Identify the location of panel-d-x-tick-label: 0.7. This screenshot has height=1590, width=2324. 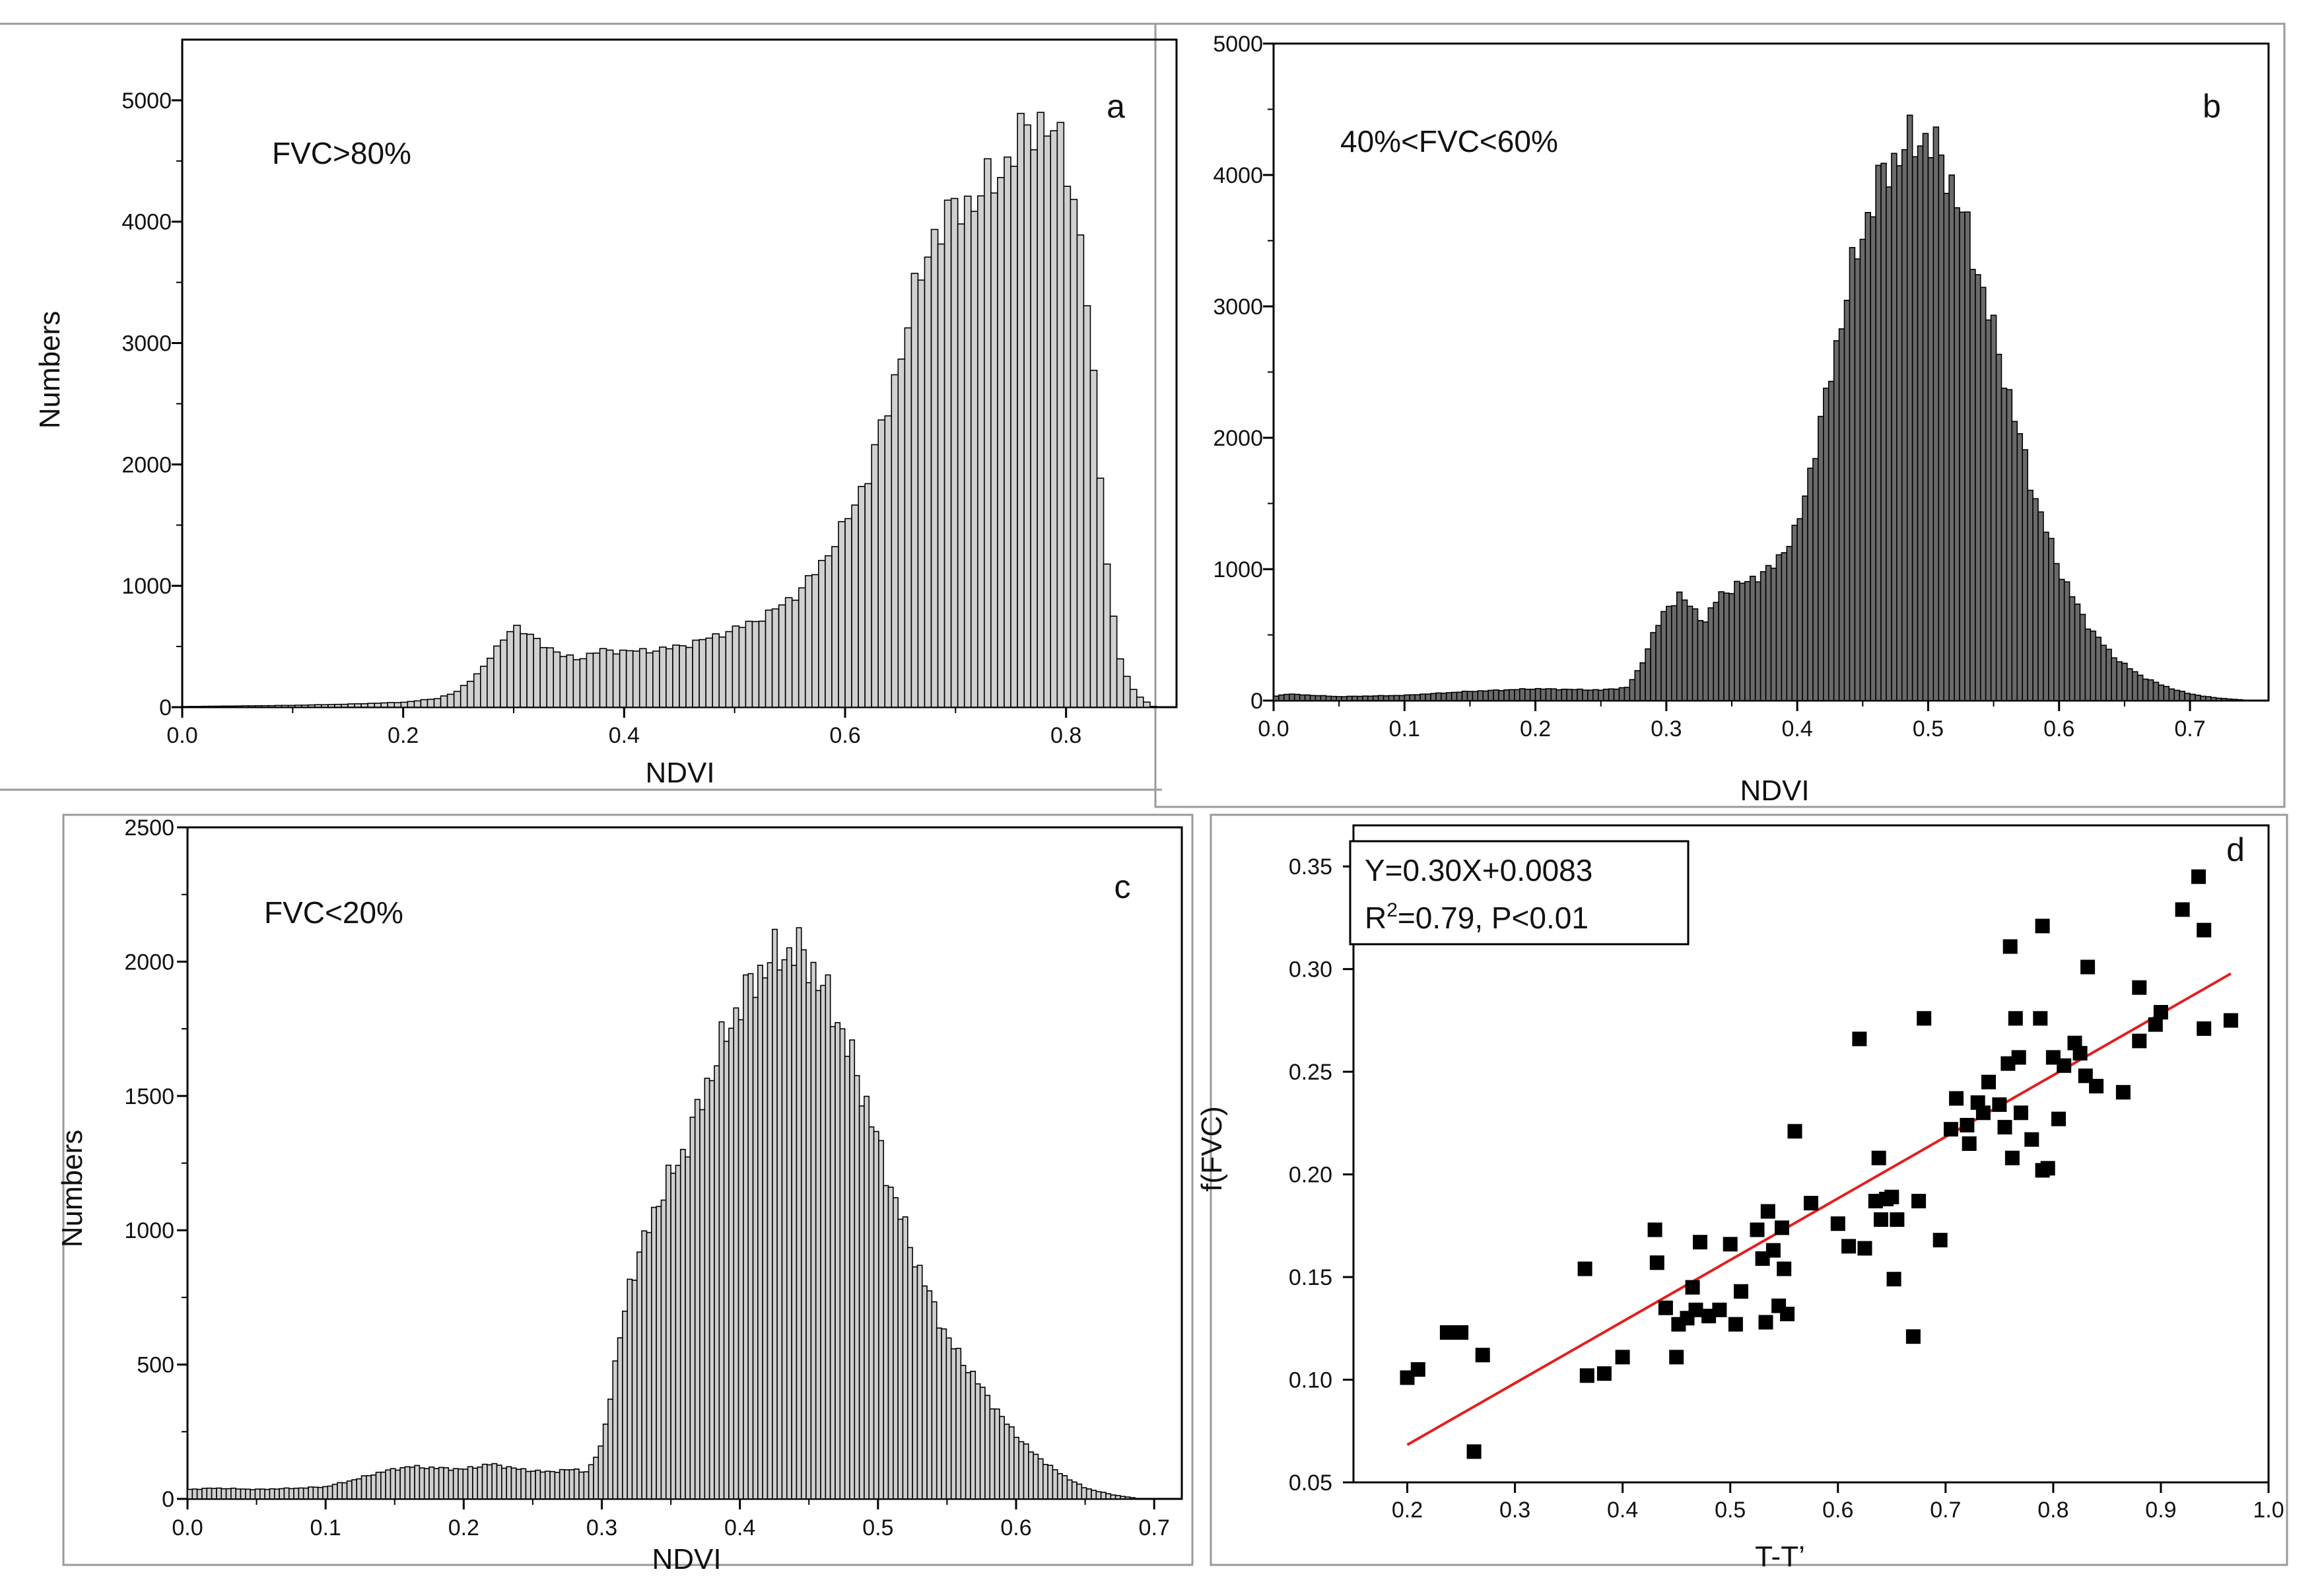
(1946, 1511).